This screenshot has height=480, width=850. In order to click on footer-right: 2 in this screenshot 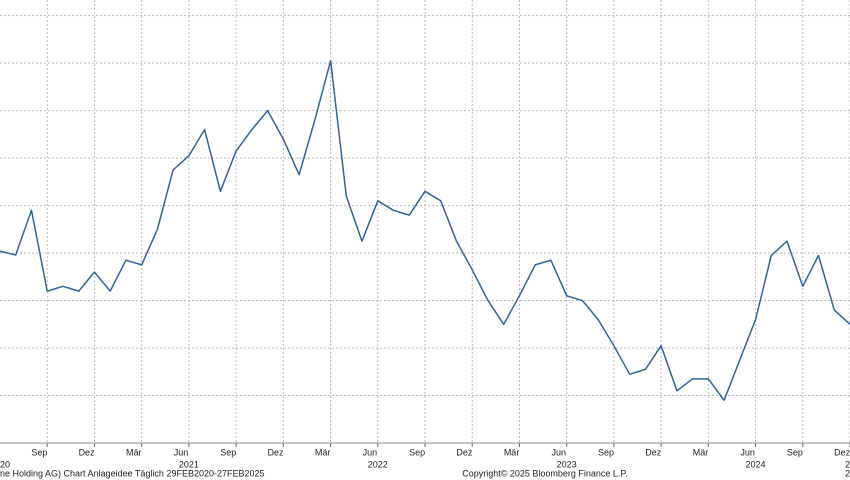, I will do `click(847, 473)`.